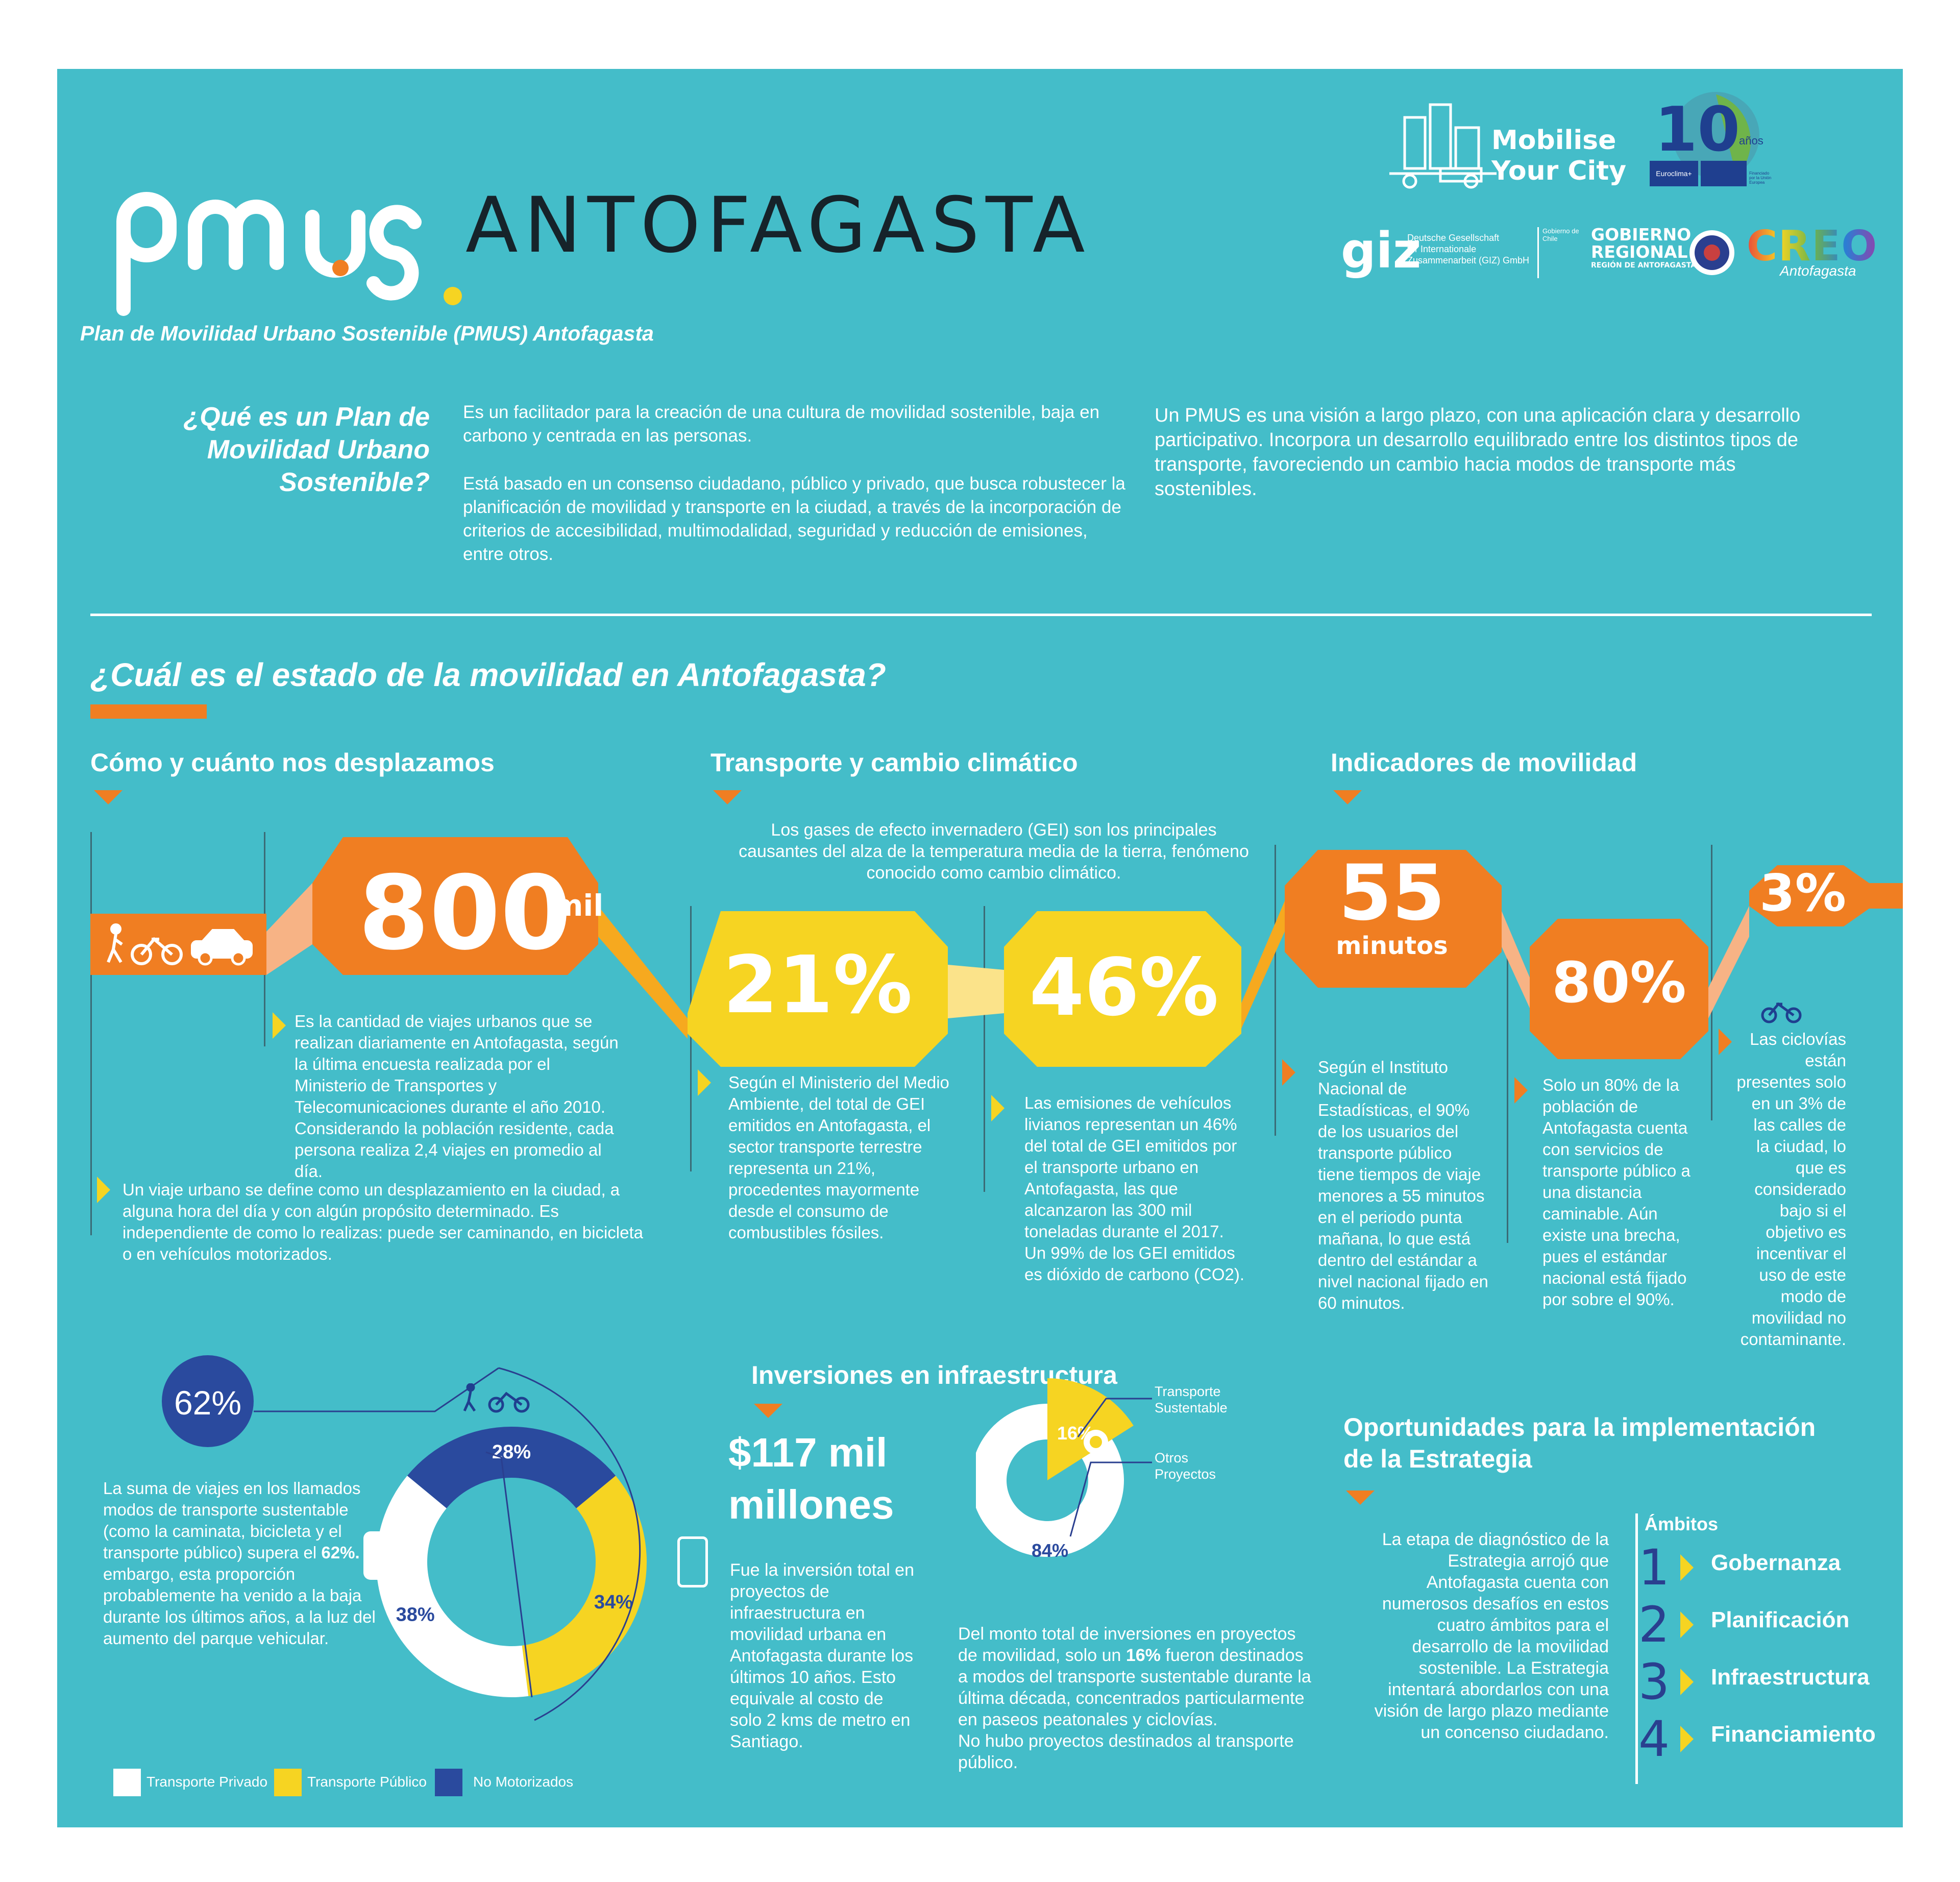 Image resolution: width=1960 pixels, height=1882 pixels. I want to click on donut-slice-transporte-sustentable, so click(1090, 1429).